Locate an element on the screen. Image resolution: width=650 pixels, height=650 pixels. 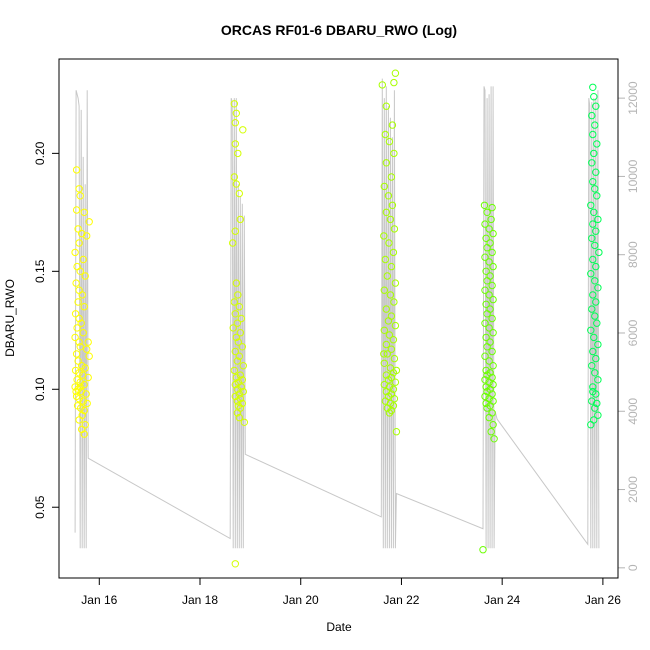
x-tick-label: Jan 24 is located at coordinates (502, 600).